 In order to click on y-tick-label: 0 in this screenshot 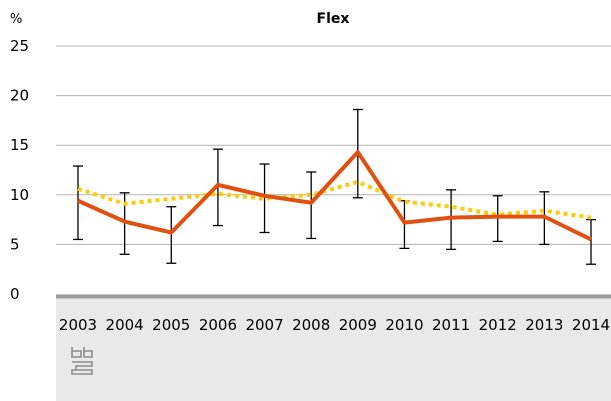, I will do `click(15, 294)`.